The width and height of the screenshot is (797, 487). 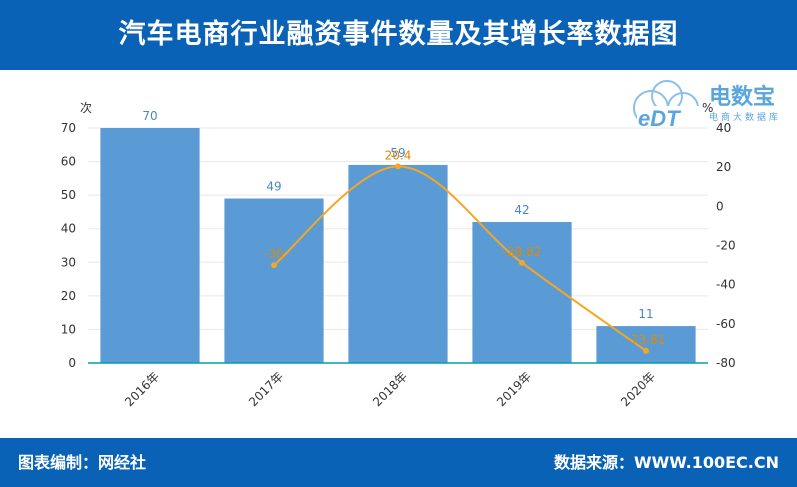 What do you see at coordinates (726, 285) in the screenshot?
I see `right-tick-label: -40` at bounding box center [726, 285].